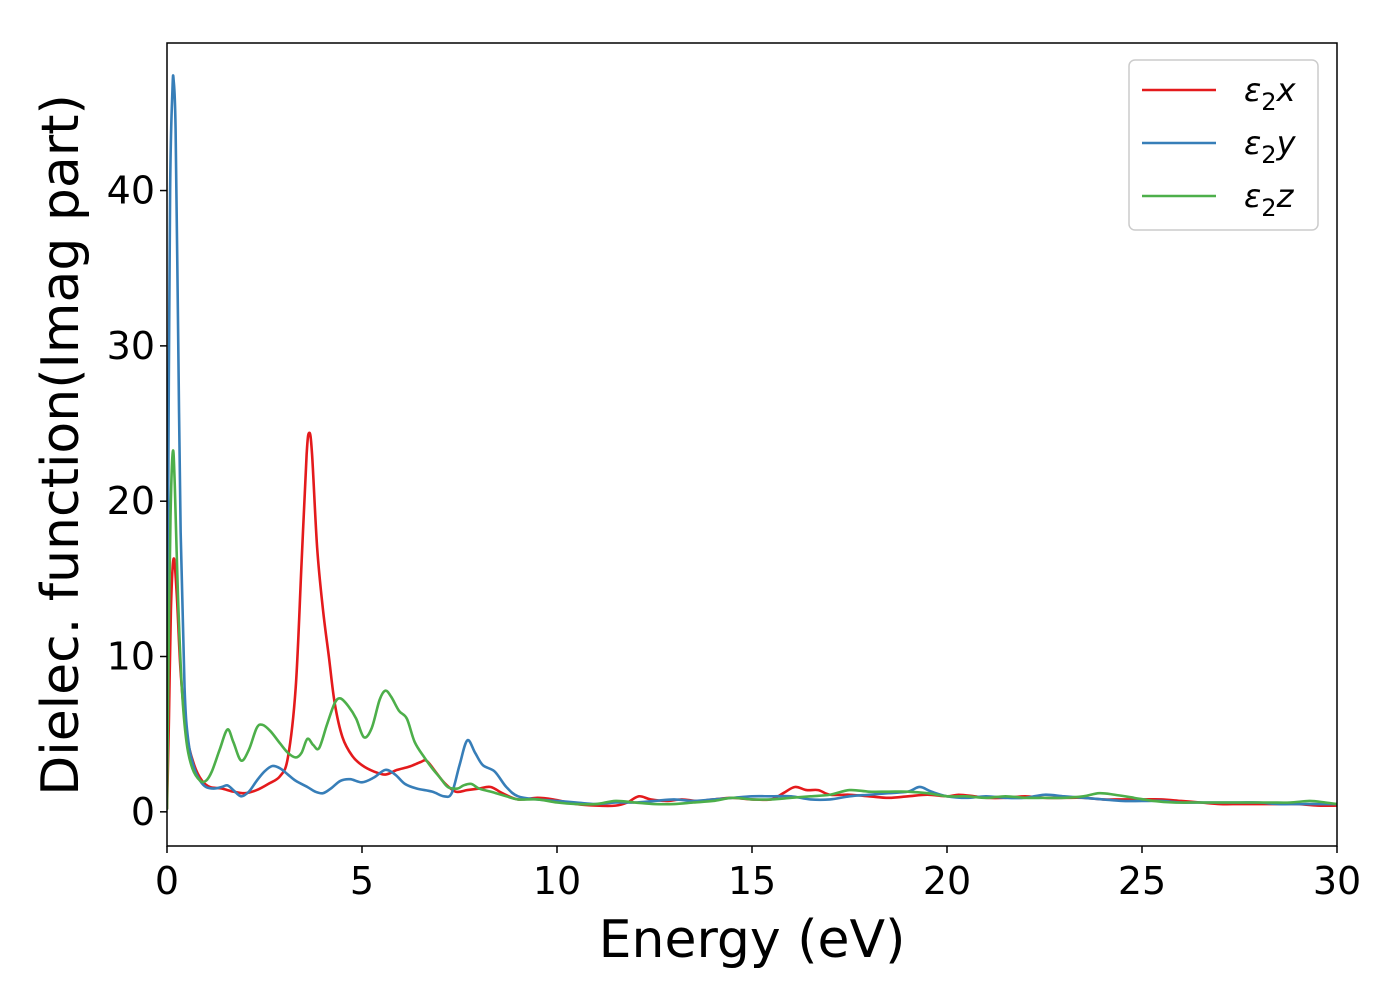  What do you see at coordinates (1270, 146) in the screenshot?
I see `legend-label-y: ε2y` at bounding box center [1270, 146].